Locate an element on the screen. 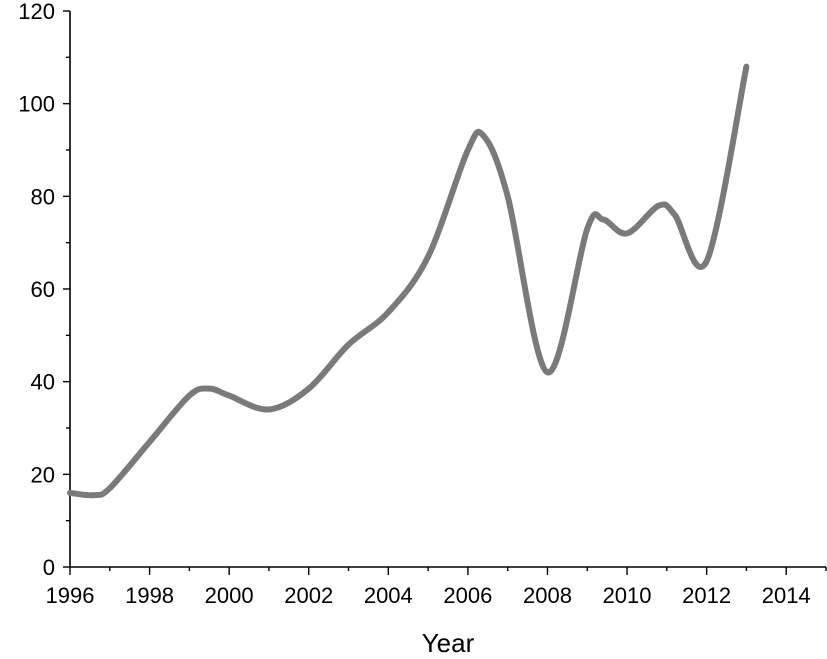 The image size is (827, 659). y-tick-label: 40 is located at coordinates (43, 382).